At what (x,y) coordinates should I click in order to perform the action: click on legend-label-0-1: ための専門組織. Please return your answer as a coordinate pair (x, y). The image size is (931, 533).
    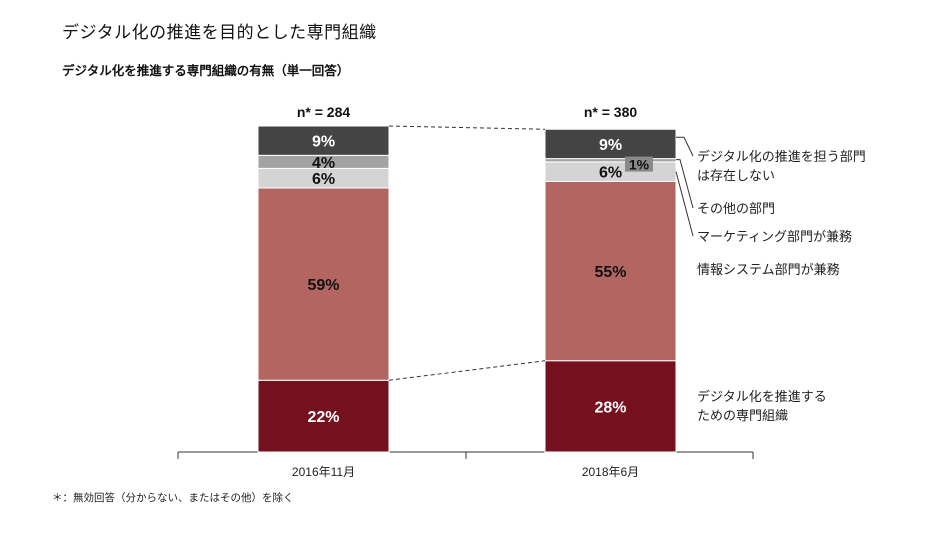
    Looking at the image, I should click on (742, 415).